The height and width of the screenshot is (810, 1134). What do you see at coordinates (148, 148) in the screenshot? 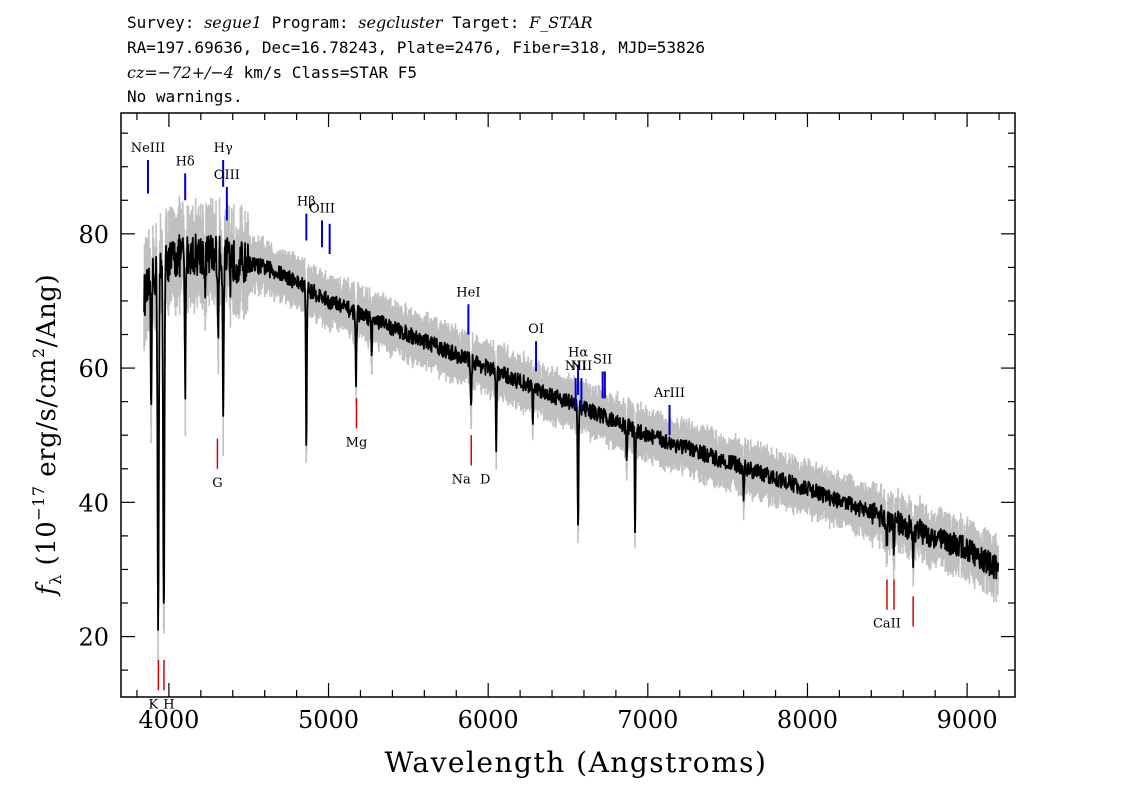
I see `emission-line-label: NeIII` at bounding box center [148, 148].